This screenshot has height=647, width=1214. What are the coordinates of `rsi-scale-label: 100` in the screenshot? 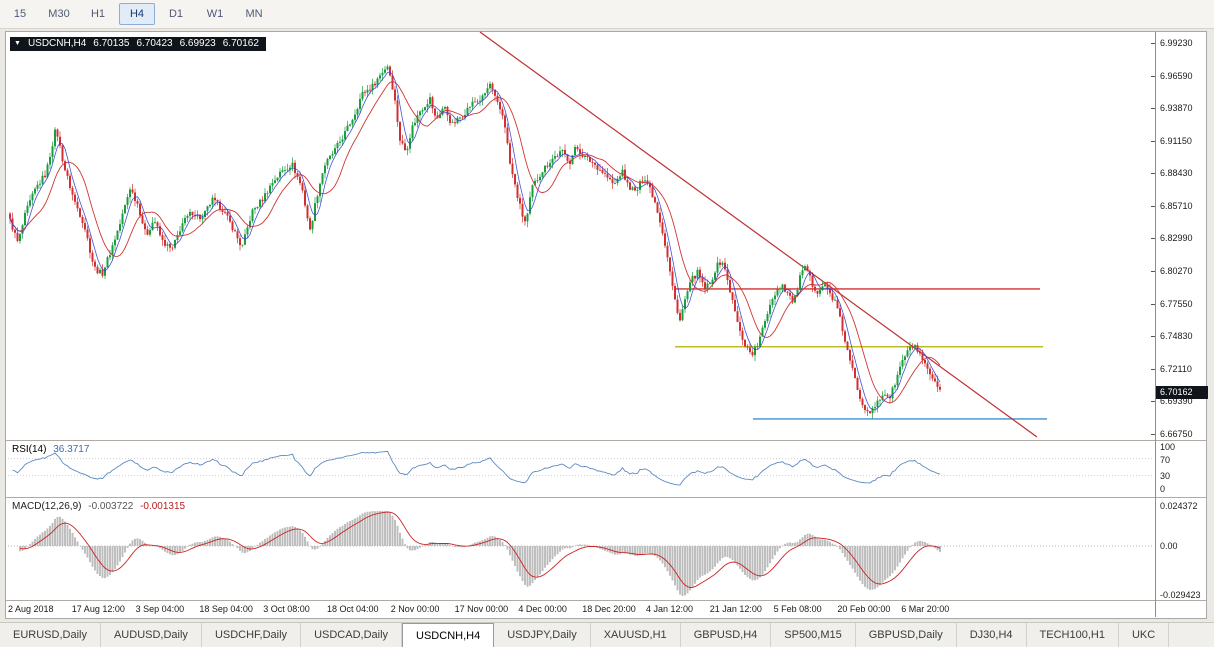 It's located at (1168, 447).